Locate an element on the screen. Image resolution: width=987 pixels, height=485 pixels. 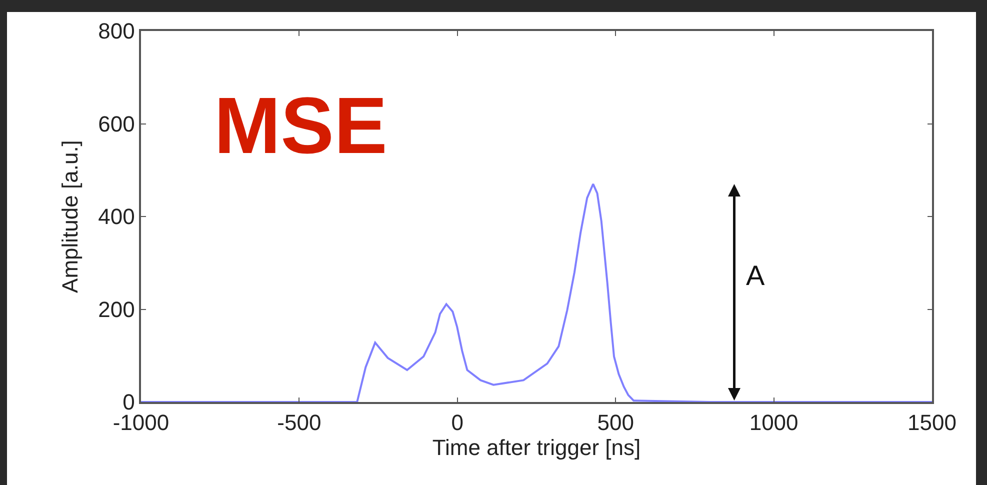
annotation: A is located at coordinates (755, 275).